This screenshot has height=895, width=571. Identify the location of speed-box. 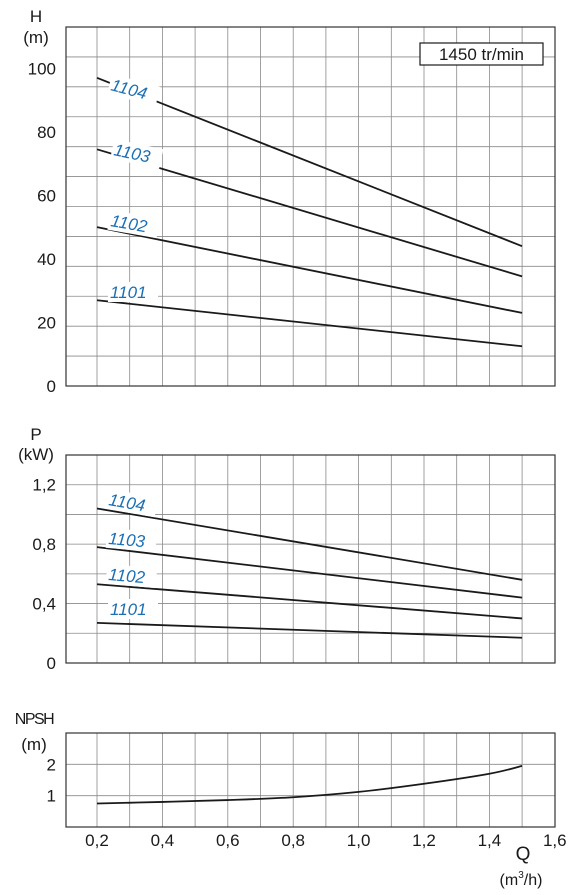
(481, 54).